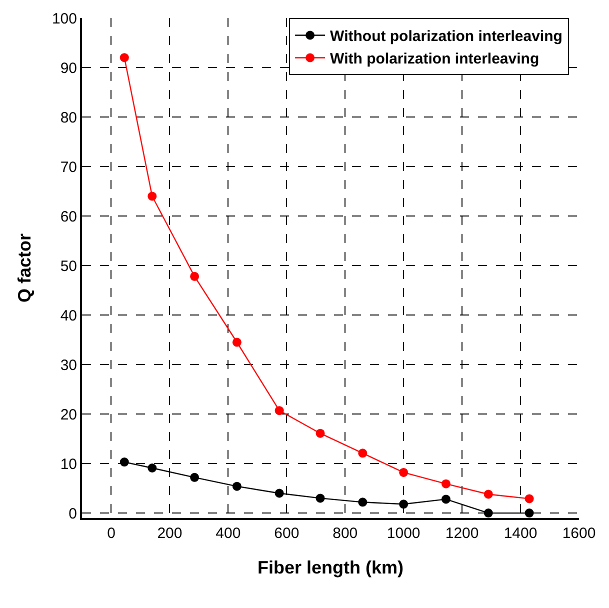 This screenshot has width=609, height=608. What do you see at coordinates (68, 315) in the screenshot?
I see `y-tick-label: 40` at bounding box center [68, 315].